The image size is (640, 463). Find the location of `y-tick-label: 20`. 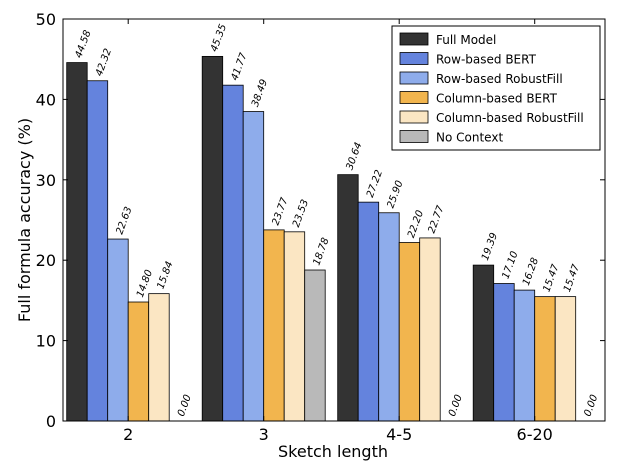

y-tick-label: 20 is located at coordinates (46, 260).